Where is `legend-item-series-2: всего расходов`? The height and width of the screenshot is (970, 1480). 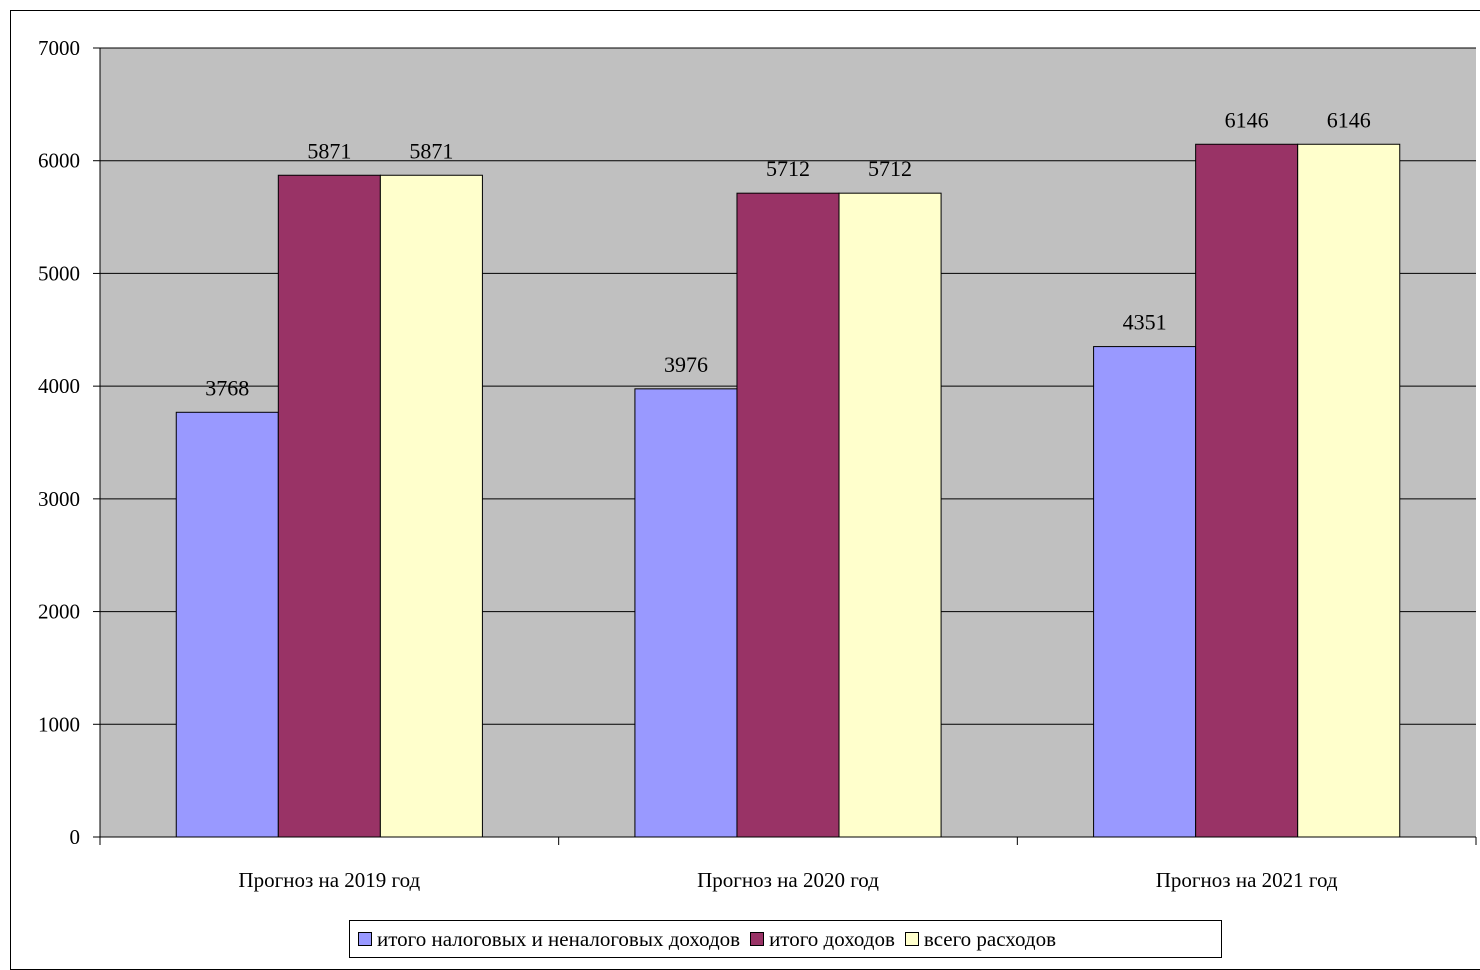 legend-item-series-2: всего расходов is located at coordinates (980, 939).